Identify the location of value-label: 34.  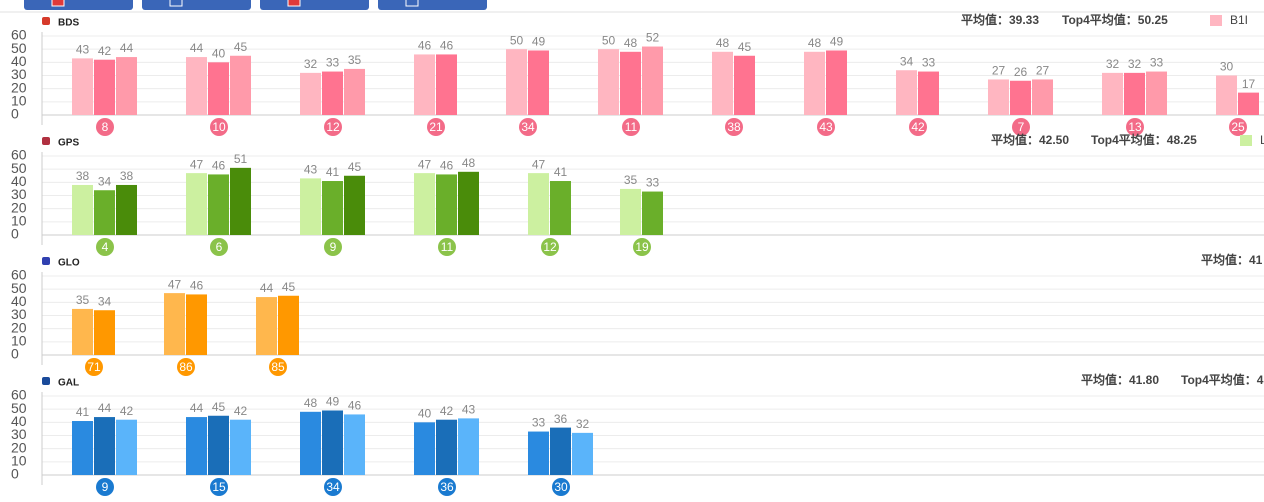
(105, 301).